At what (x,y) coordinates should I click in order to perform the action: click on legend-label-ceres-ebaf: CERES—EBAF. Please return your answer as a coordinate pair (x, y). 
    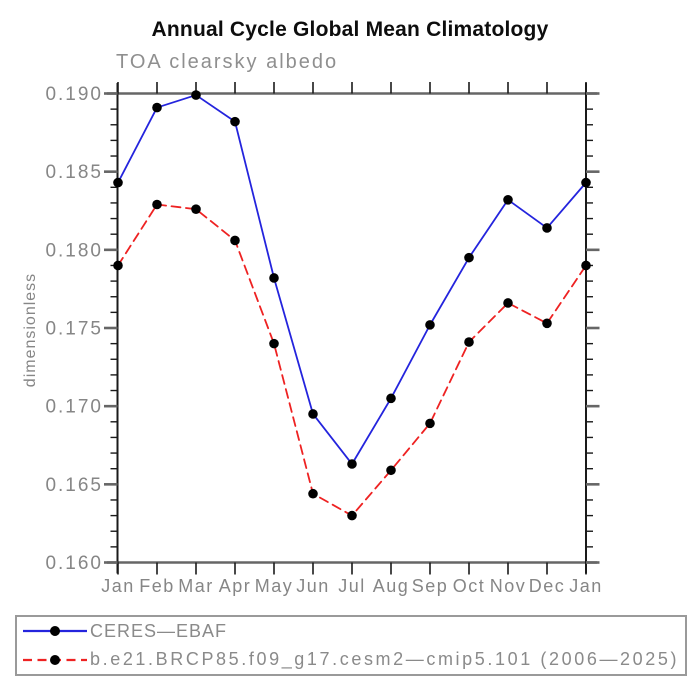
    Looking at the image, I should click on (159, 630).